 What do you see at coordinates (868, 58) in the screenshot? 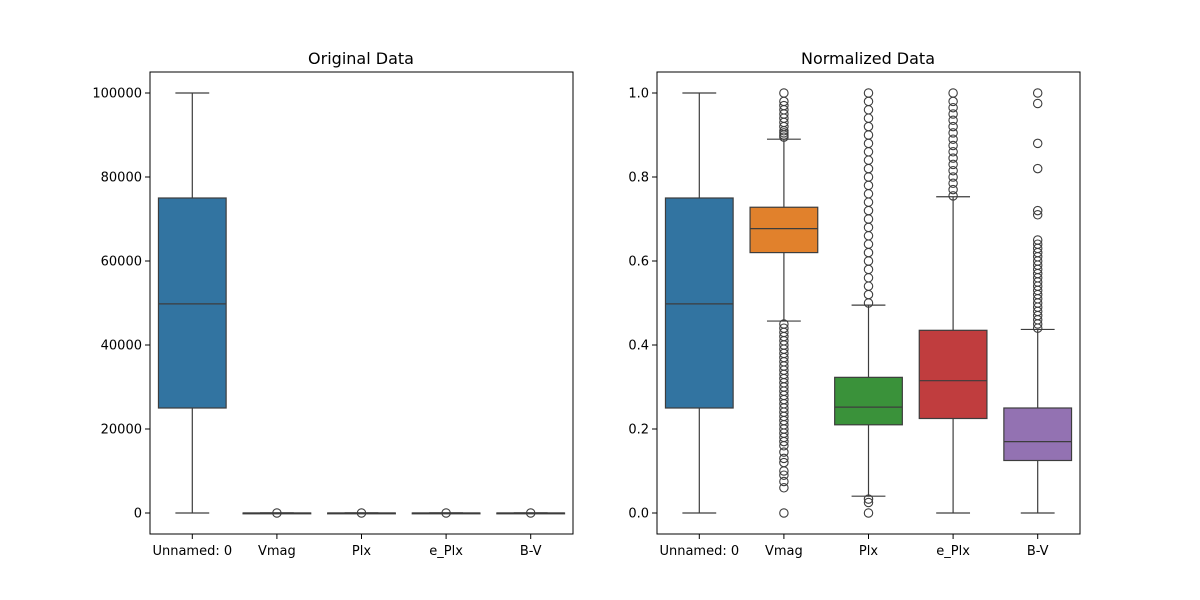
I see `chart-title: Normalized Data` at bounding box center [868, 58].